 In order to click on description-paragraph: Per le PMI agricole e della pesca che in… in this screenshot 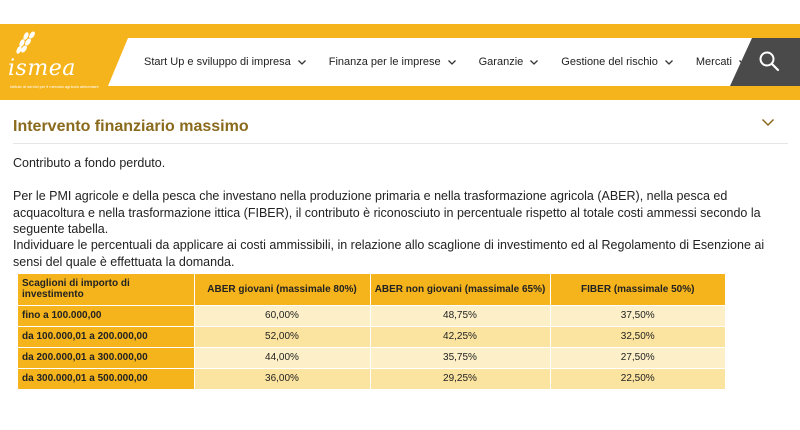, I will do `click(387, 212)`.